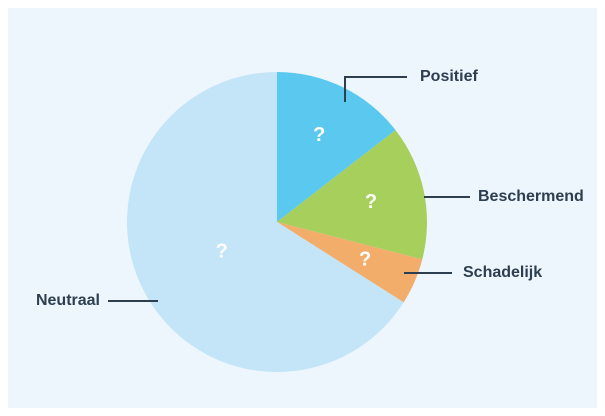  Describe the element at coordinates (449, 76) in the screenshot. I see `category-label: Positief` at that location.